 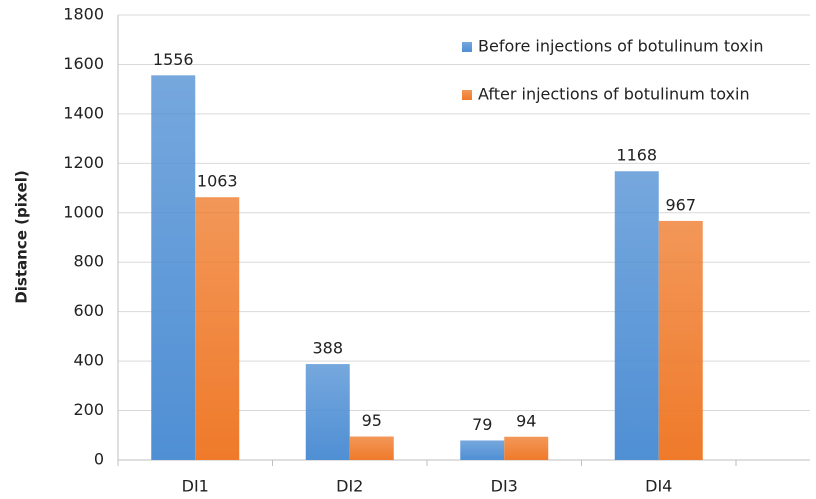 What do you see at coordinates (83, 211) in the screenshot?
I see `y-tick-label: 1000` at bounding box center [83, 211].